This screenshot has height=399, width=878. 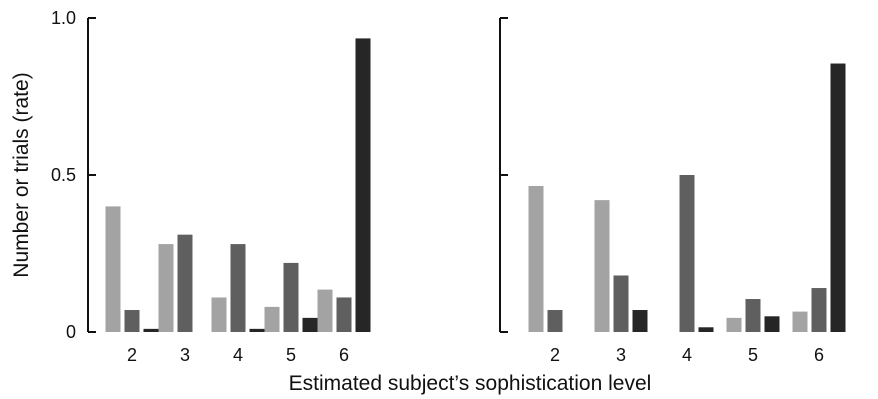 What do you see at coordinates (63, 18) in the screenshot?
I see `y-tick-label: 1.0` at bounding box center [63, 18].